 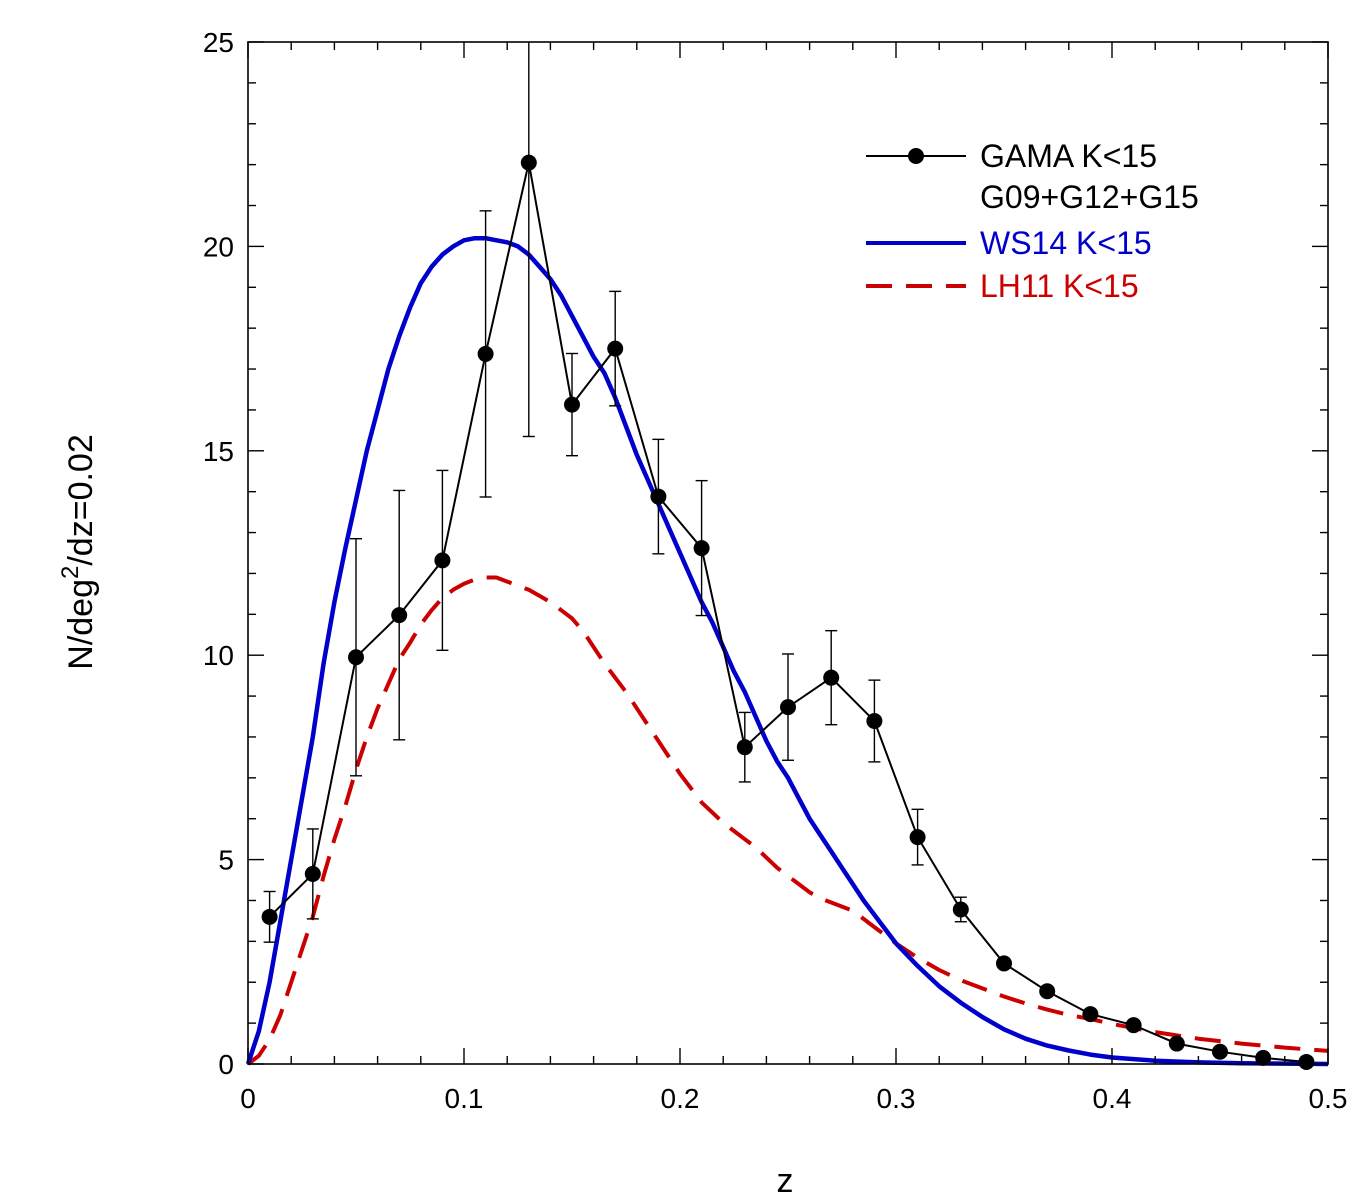 I want to click on y-tick-label: 10, so click(x=218, y=655).